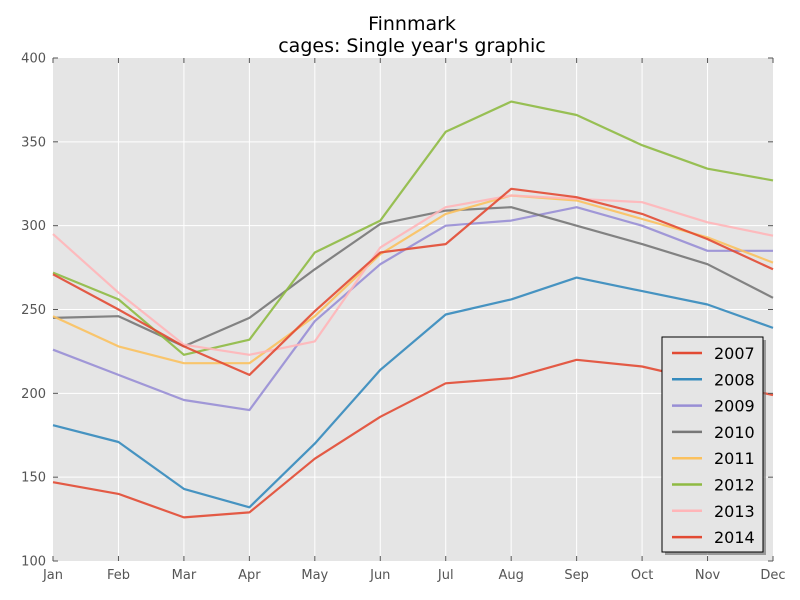  I want to click on legend-label-2012: 2012, so click(734, 485).